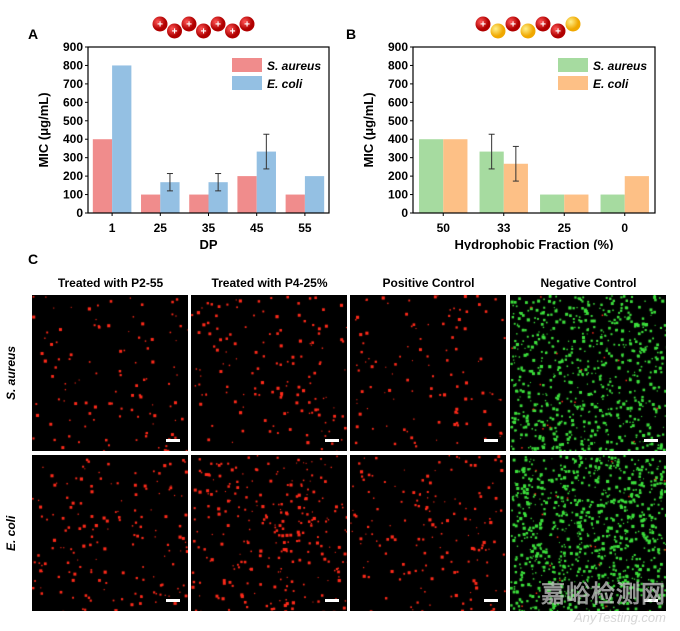 The height and width of the screenshot is (631, 680). I want to click on x-tick-label: 50, so click(444, 228).